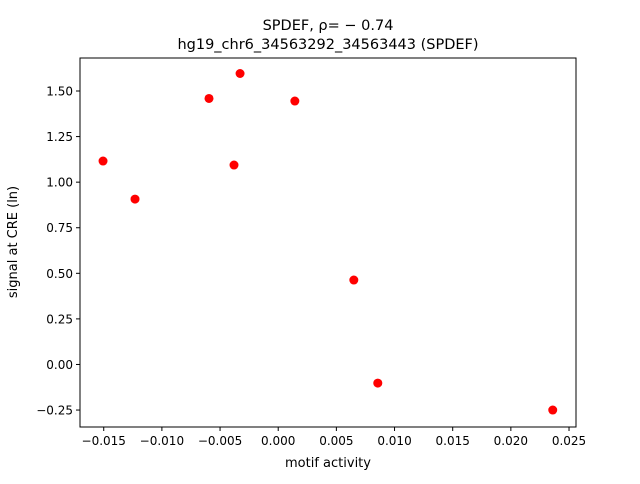 The image size is (640, 484). Describe the element at coordinates (394, 441) in the screenshot. I see `x-tick-label: 0.010` at that location.